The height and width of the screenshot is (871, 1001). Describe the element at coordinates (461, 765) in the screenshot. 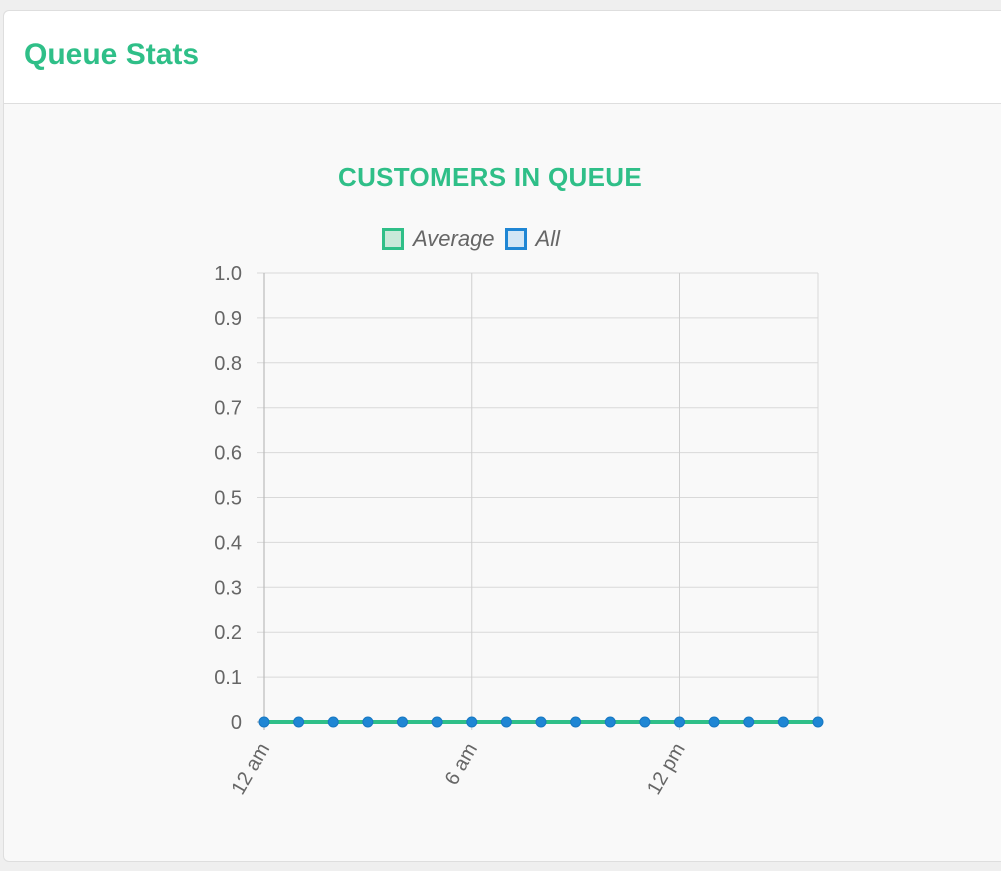

I see `x-tick-label: 6 am` at that location.